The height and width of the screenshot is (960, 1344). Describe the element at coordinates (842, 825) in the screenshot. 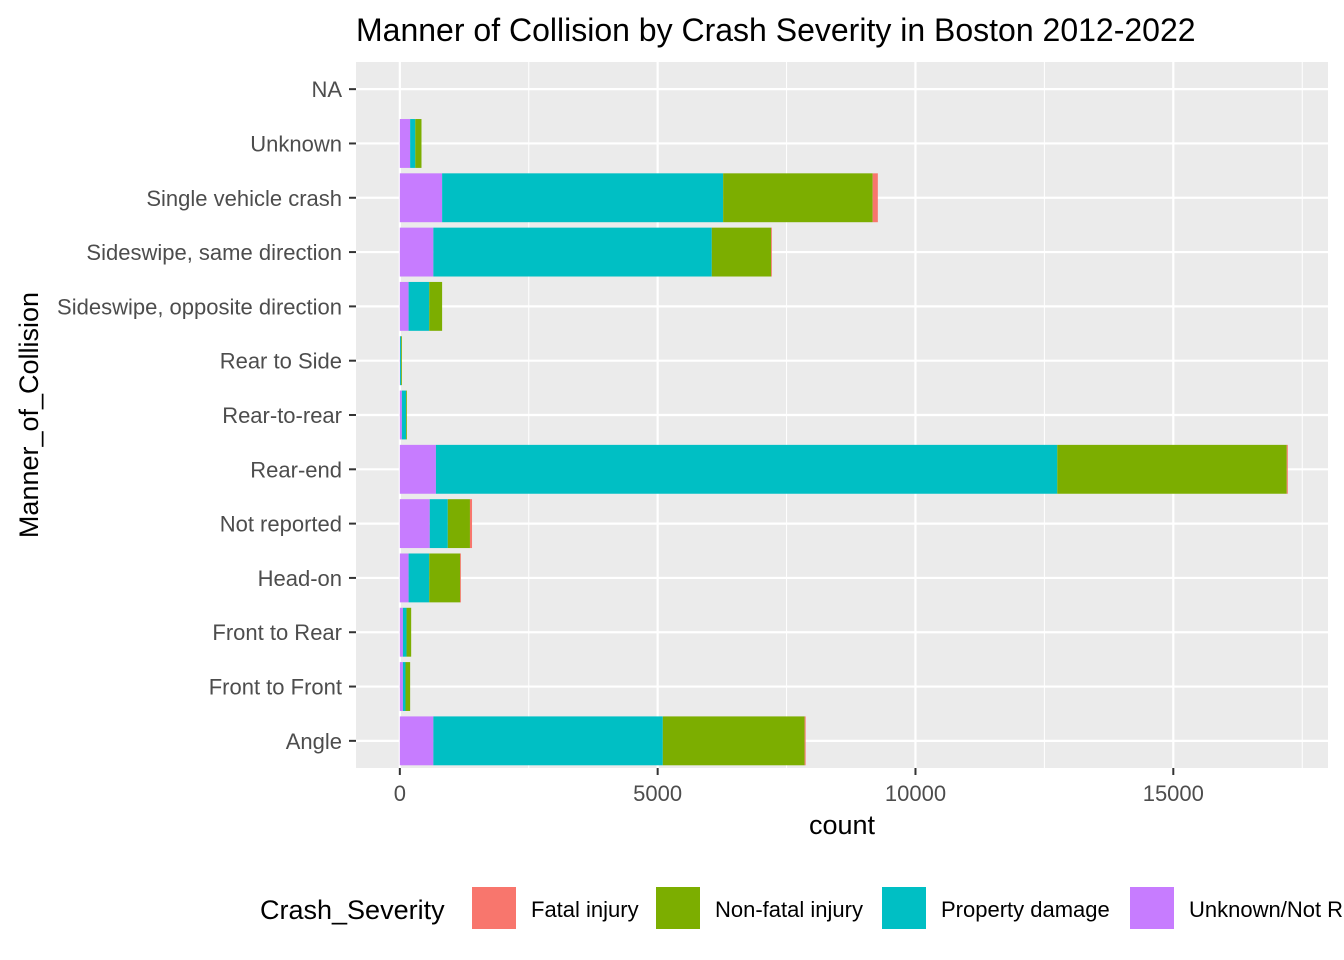

I see `x-axis-title: count` at that location.